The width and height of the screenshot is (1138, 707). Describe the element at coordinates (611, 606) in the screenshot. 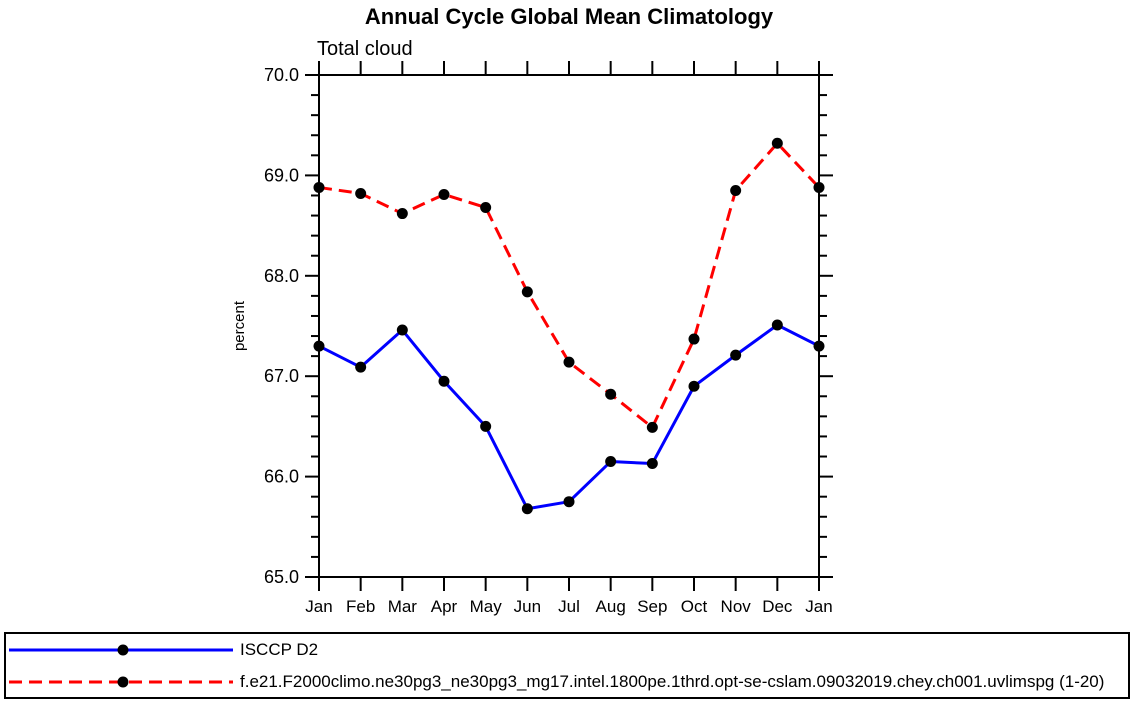

I see `x-tick-label: Aug` at that location.